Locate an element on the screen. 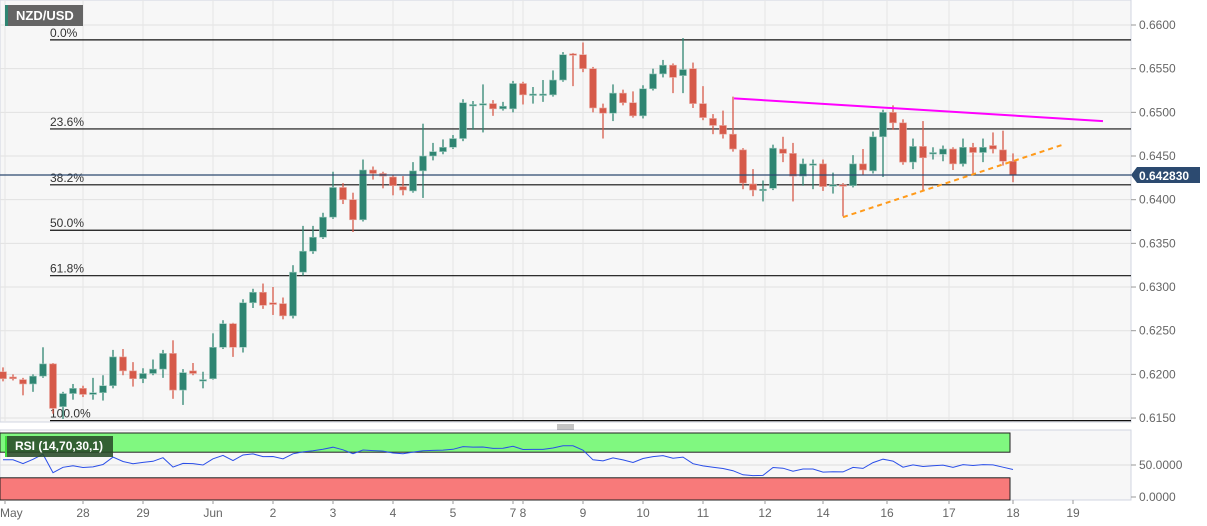 Image resolution: width=1207 pixels, height=526 pixels. y-tick-label: 0.6150 is located at coordinates (1157, 418).